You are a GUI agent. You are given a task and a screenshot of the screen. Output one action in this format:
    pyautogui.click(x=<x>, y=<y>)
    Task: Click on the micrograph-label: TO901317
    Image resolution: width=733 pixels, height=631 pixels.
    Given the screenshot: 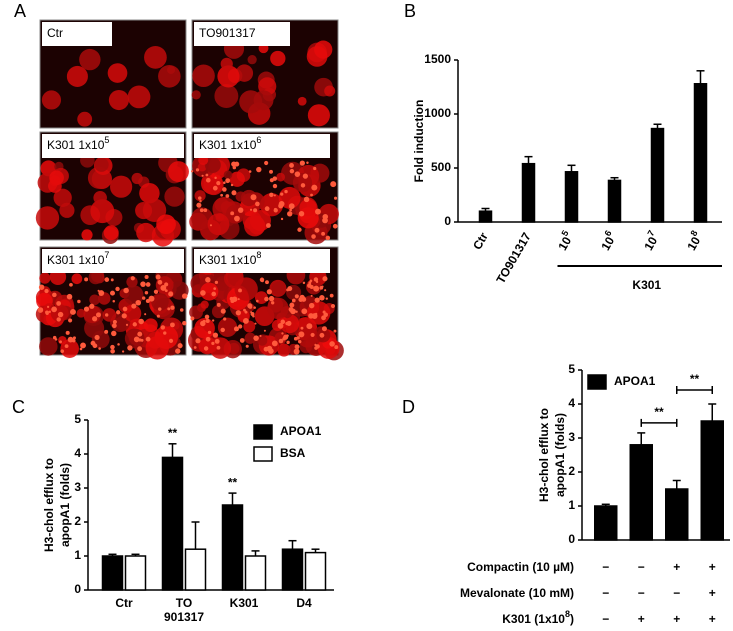 What is the action you would take?
    pyautogui.click(x=227, y=33)
    